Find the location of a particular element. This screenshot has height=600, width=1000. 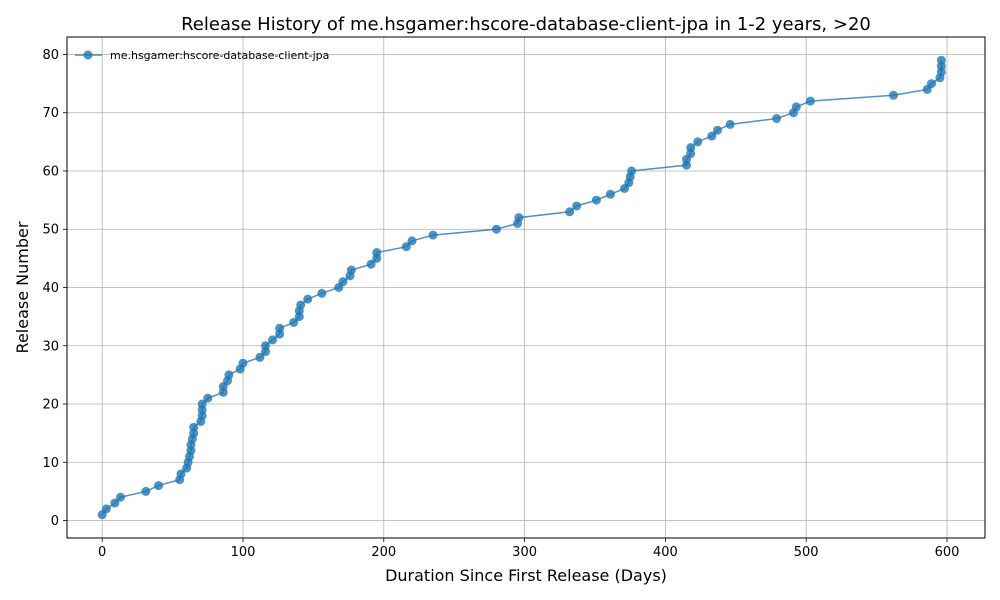

x-tick-label: 100 is located at coordinates (243, 552).